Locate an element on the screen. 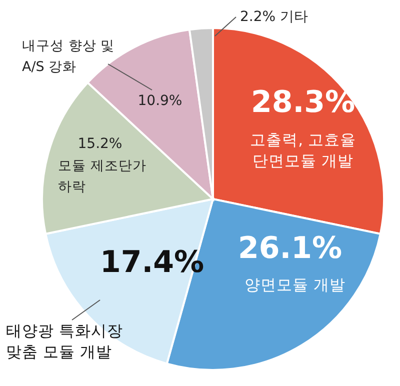 The width and height of the screenshot is (400, 386). data-label: 28.3% is located at coordinates (303, 102).